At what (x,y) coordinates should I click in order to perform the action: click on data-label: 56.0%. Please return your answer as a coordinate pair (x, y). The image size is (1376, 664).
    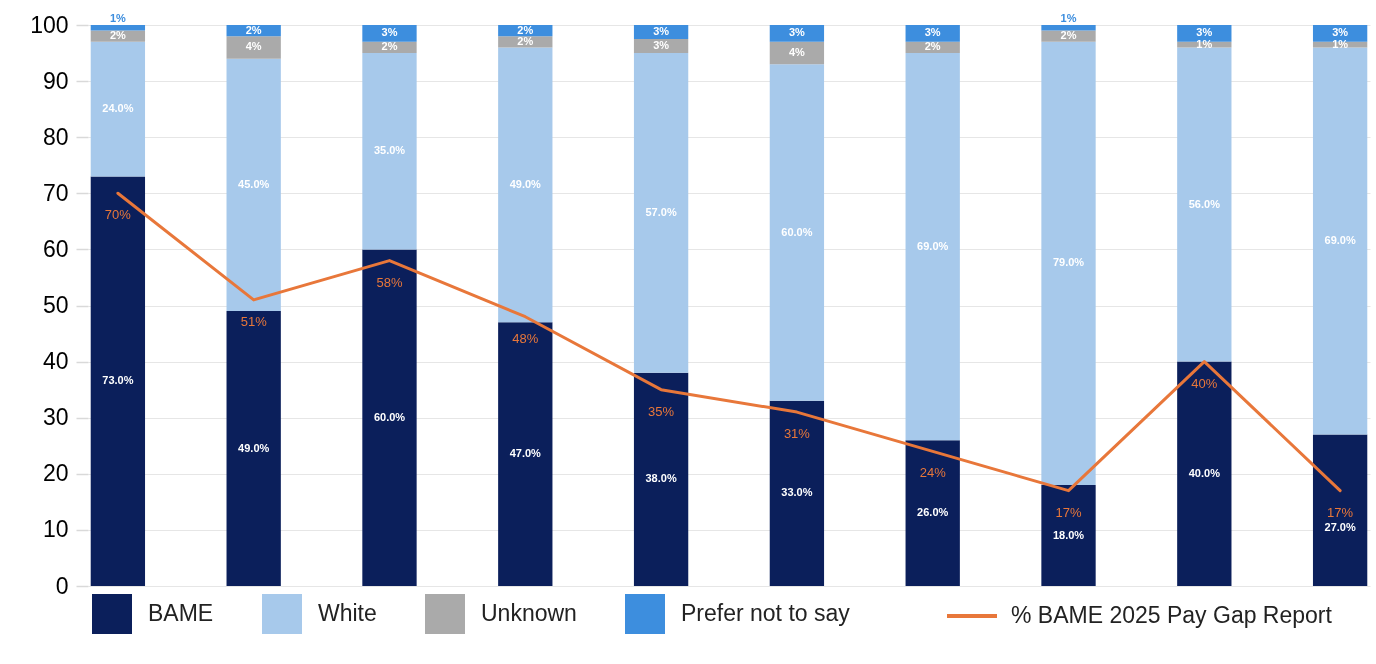
    Looking at the image, I should click on (1204, 203).